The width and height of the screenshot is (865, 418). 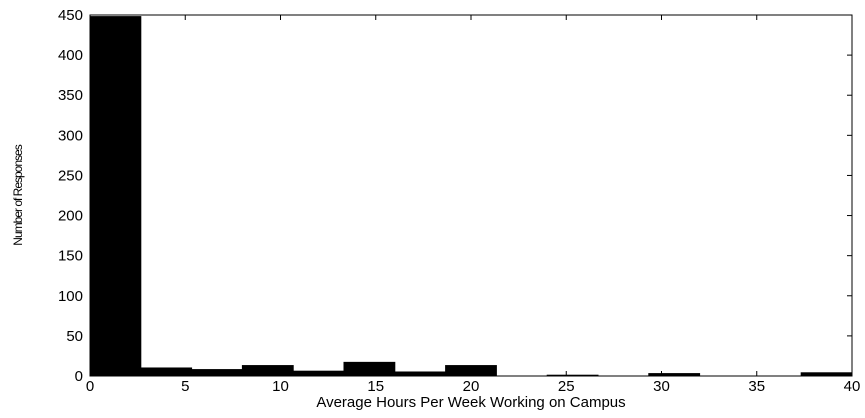 What do you see at coordinates (375, 386) in the screenshot?
I see `x-tick-label: 15` at bounding box center [375, 386].